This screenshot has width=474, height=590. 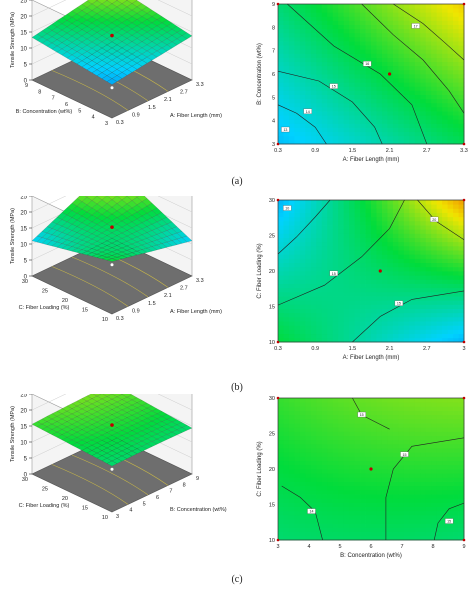 What do you see at coordinates (66, 105) in the screenshot?
I see `a-y-tick-label: 6` at bounding box center [66, 105].